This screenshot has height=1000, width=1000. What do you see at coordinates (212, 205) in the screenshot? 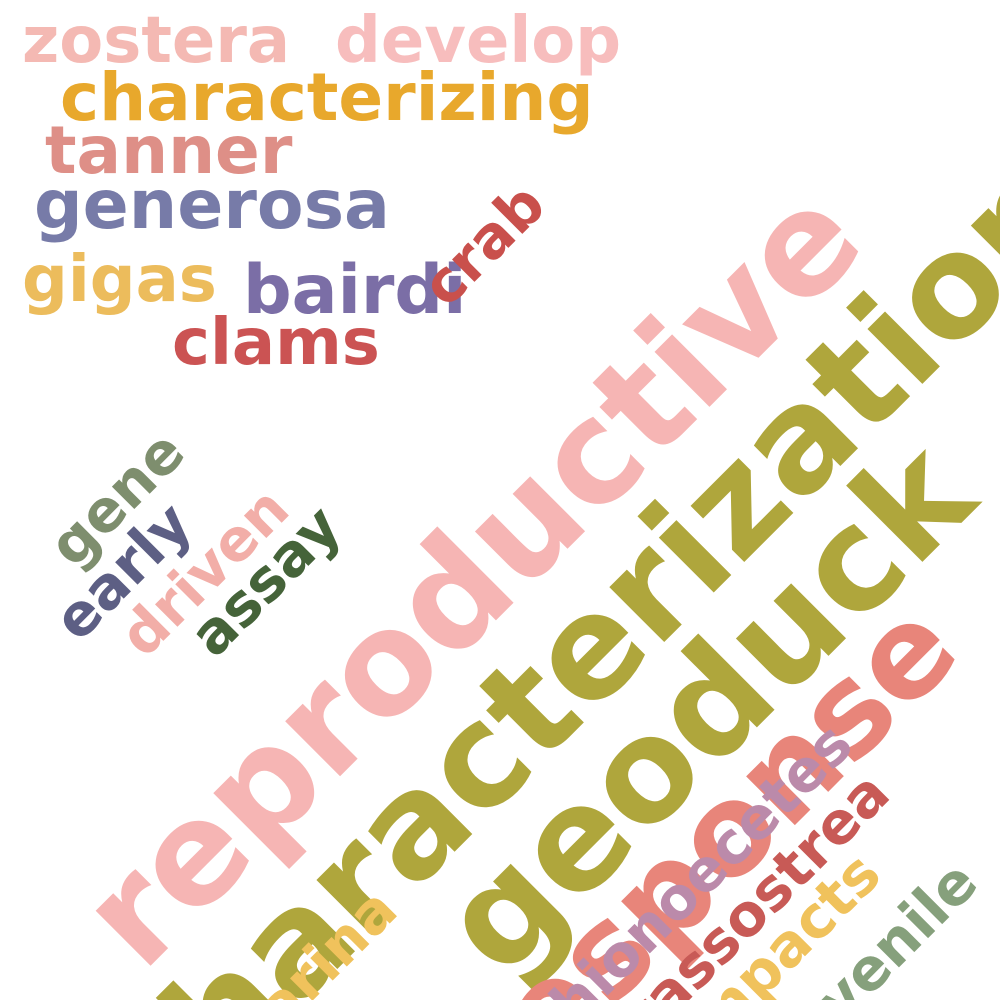
I see `word-generosa: generosa` at bounding box center [212, 205].